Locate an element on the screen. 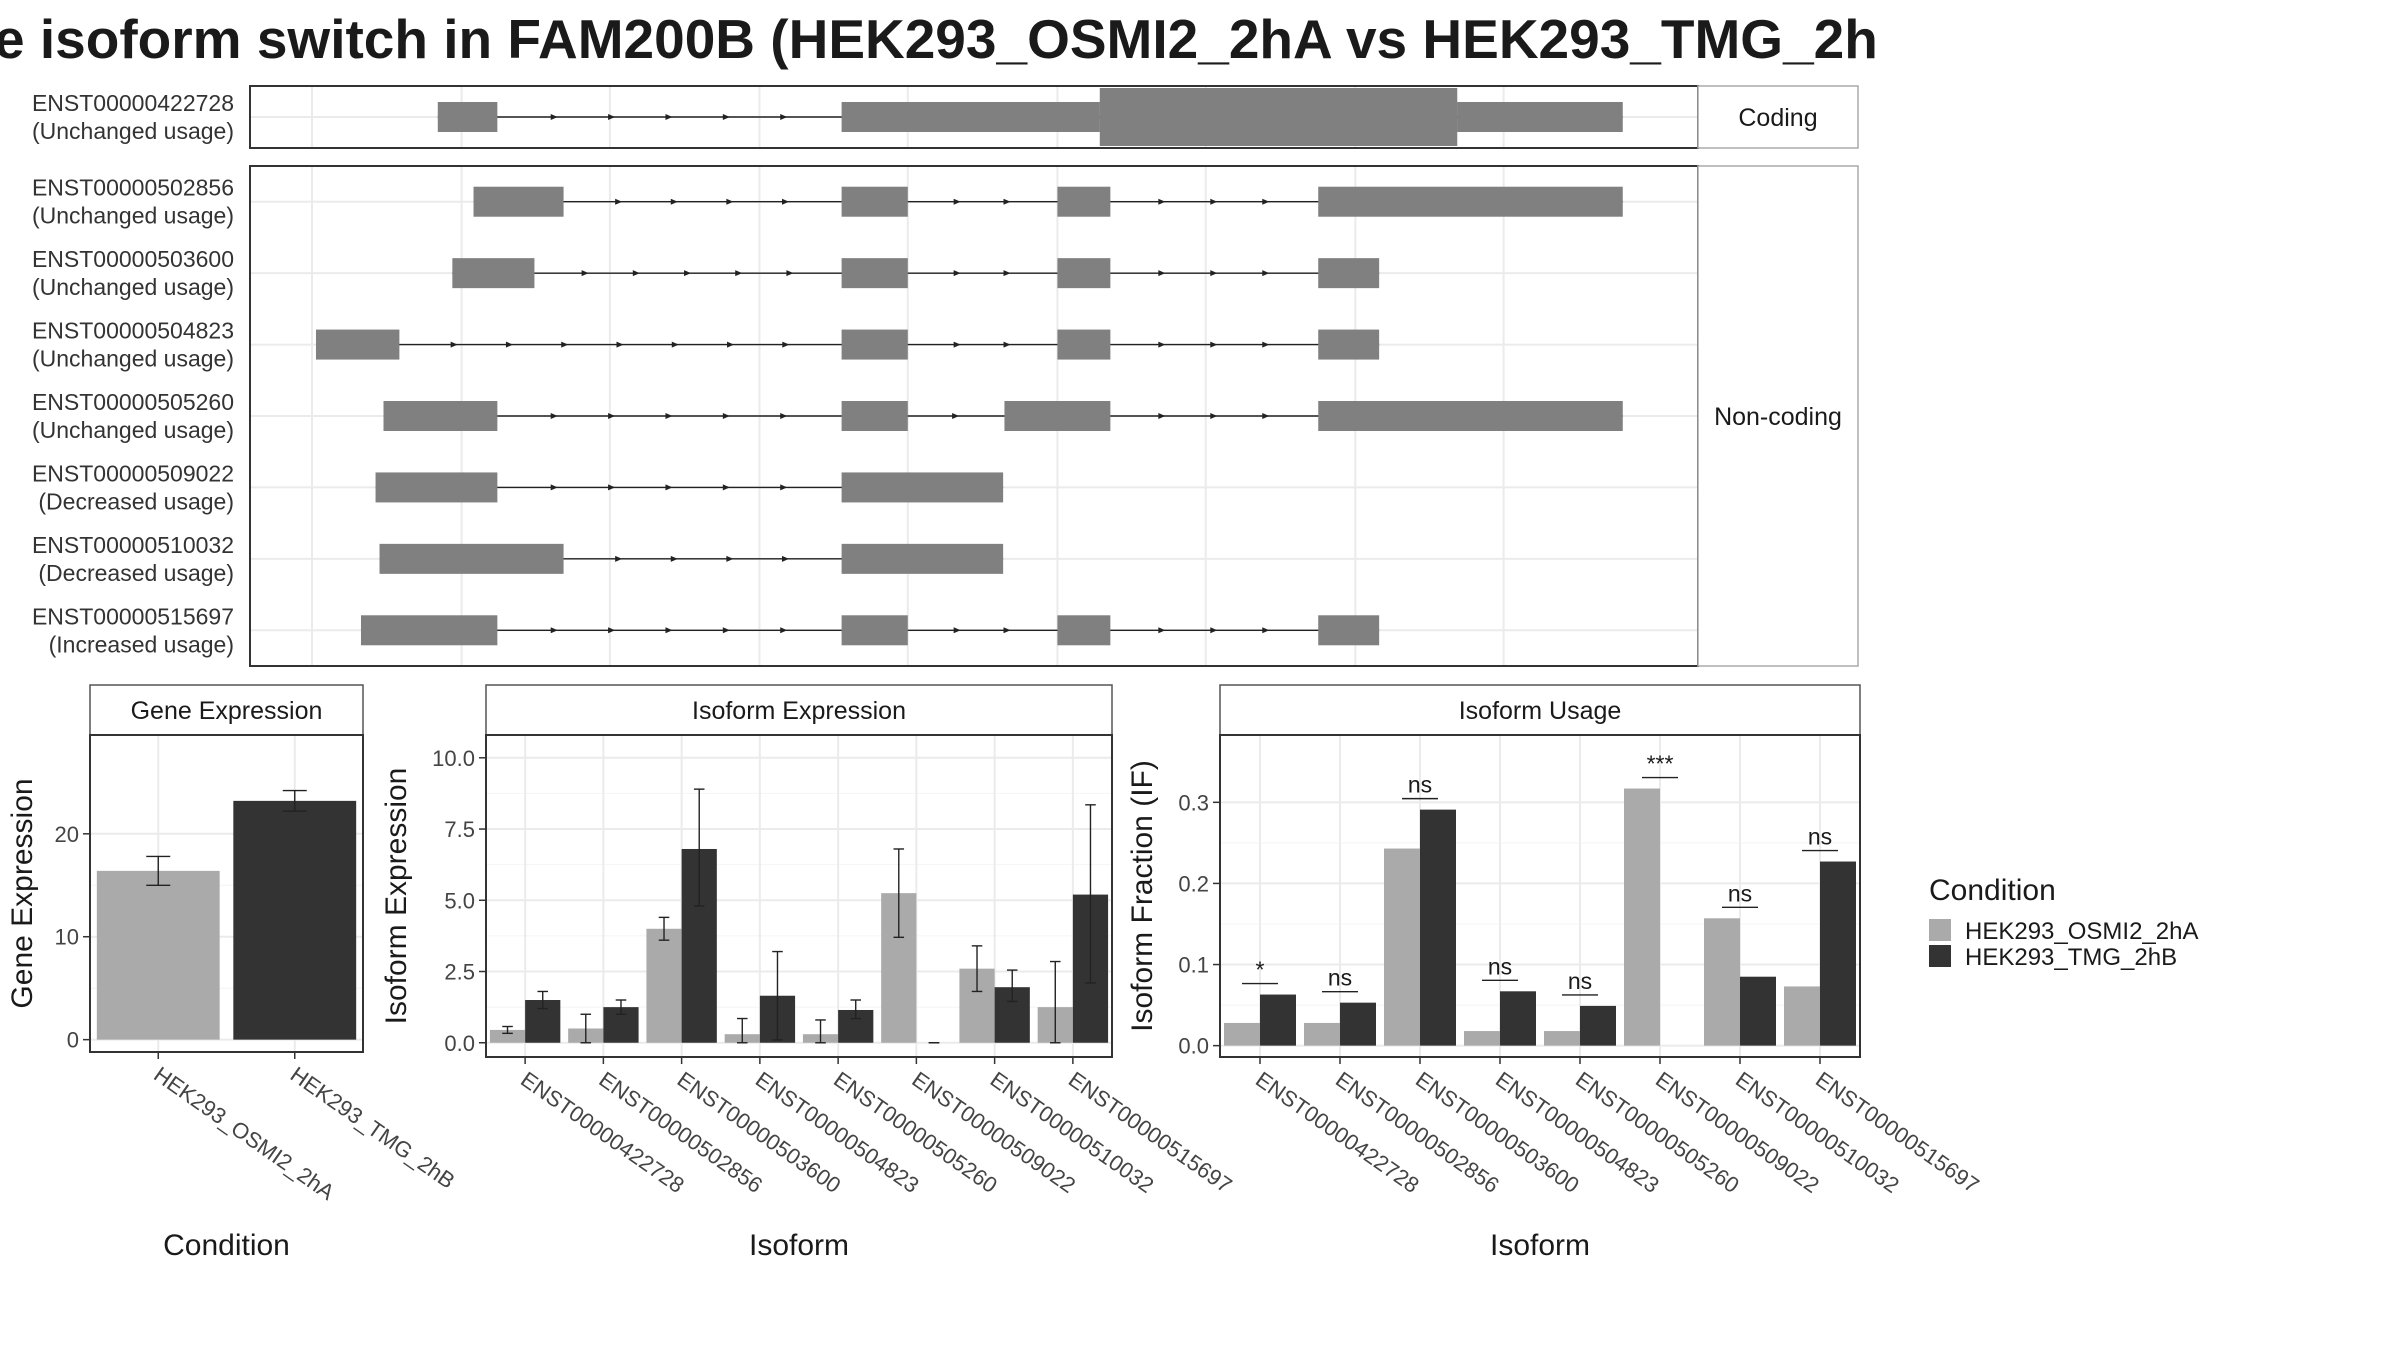 The width and height of the screenshot is (2400, 1350). y-tick-label: 0 is located at coordinates (73, 1040).